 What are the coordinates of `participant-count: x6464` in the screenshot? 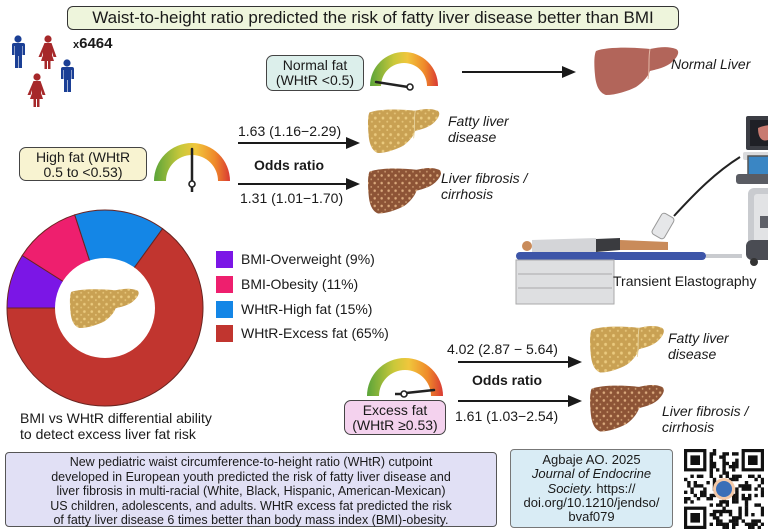 It's located at (93, 43).